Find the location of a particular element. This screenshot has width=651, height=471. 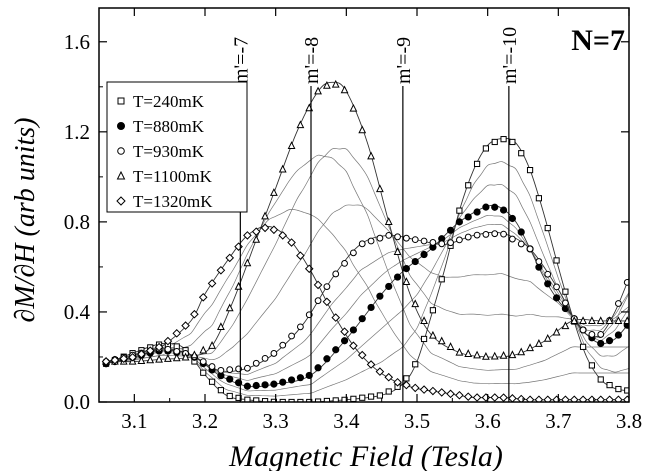

y-tick-label: 0.4 is located at coordinates (77, 312).